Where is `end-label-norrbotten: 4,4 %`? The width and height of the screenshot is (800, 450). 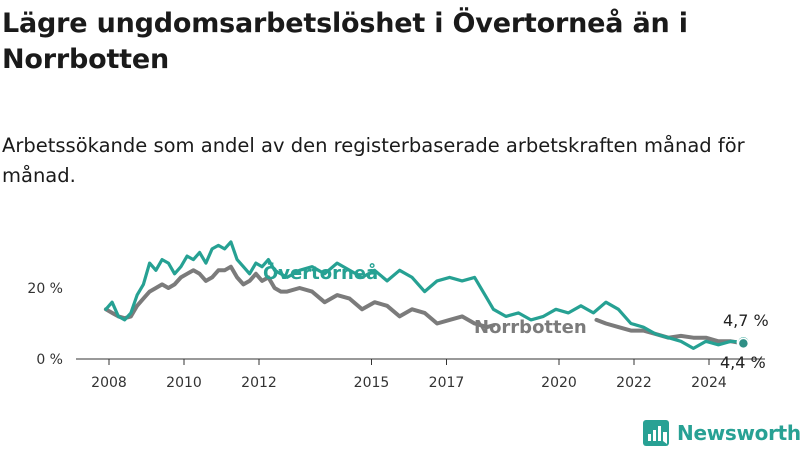
end-label-norrbotten: 4,4 % is located at coordinates (743, 362).